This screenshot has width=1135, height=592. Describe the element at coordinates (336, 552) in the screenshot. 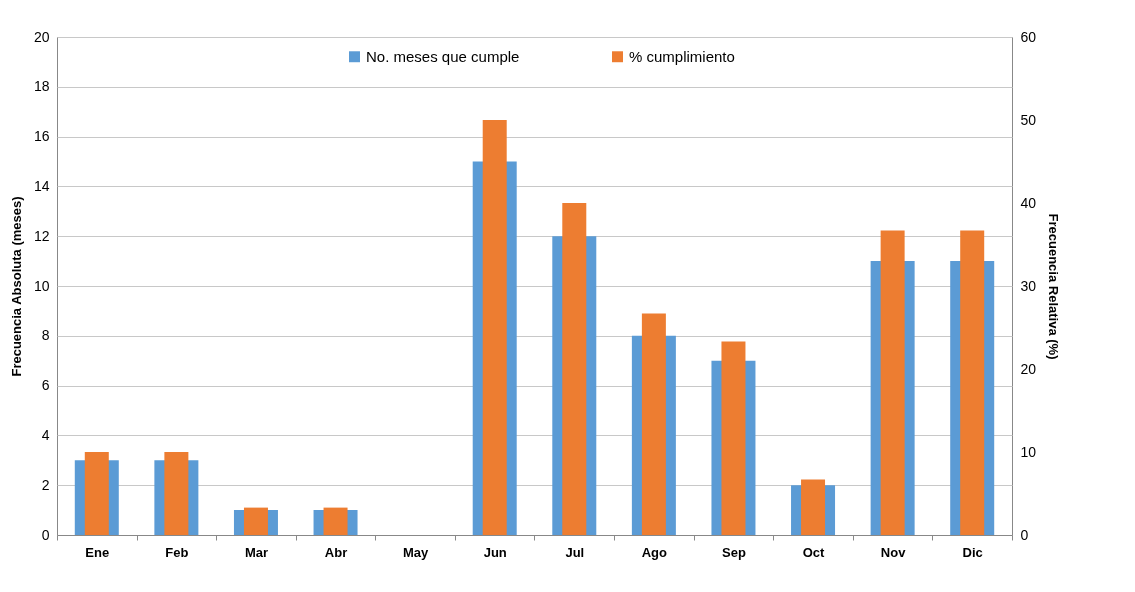

I see `x-tick-label: Abr` at that location.